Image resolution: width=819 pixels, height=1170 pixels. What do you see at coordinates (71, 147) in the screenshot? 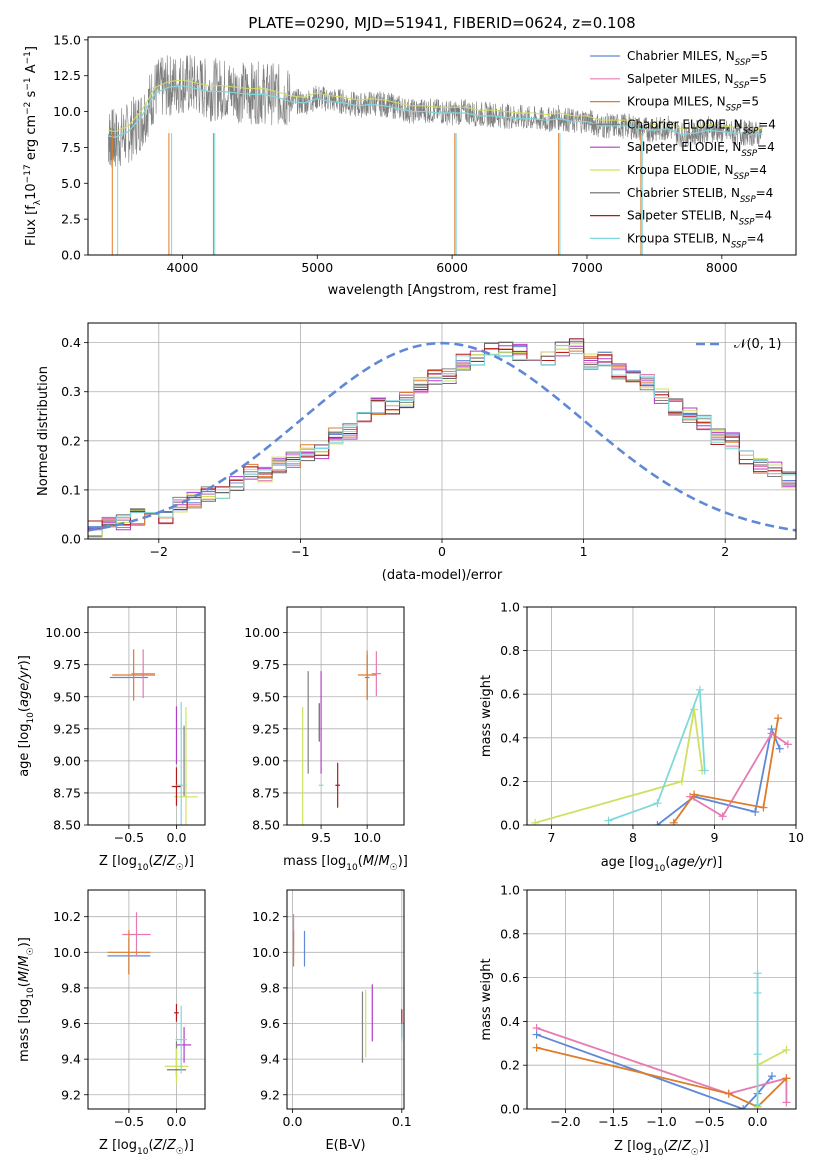
I see `y-tick-label: 7.5` at bounding box center [71, 147].